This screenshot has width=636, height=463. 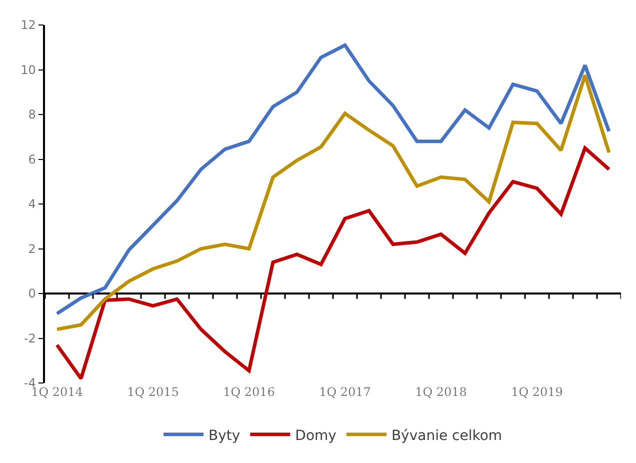 I want to click on x-tick-label: 1Q 2014, so click(x=57, y=392).